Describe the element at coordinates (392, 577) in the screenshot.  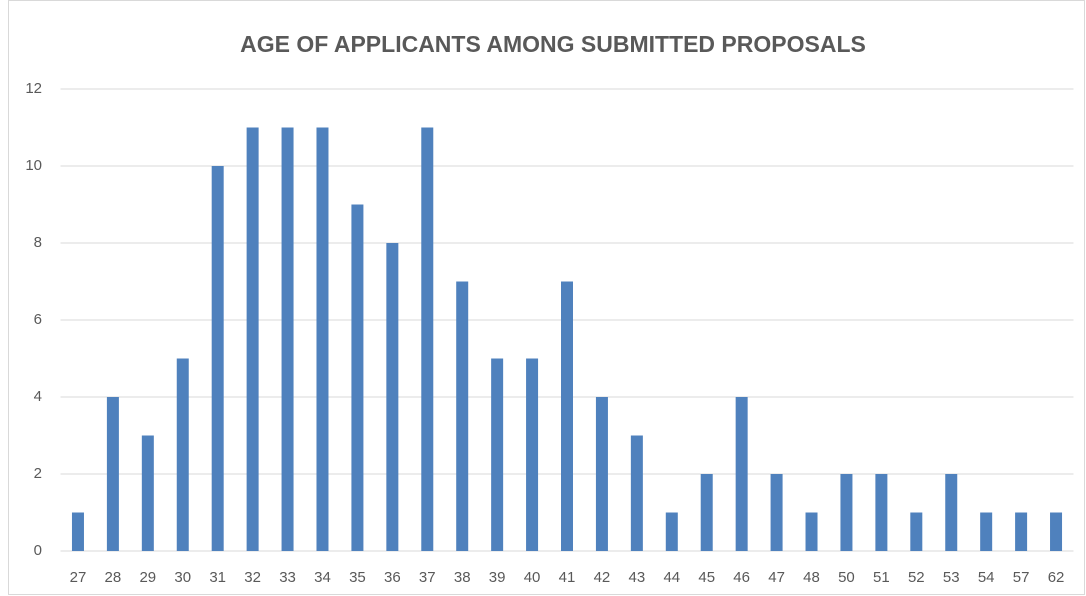
I see `x-tick-label: 36` at that location.